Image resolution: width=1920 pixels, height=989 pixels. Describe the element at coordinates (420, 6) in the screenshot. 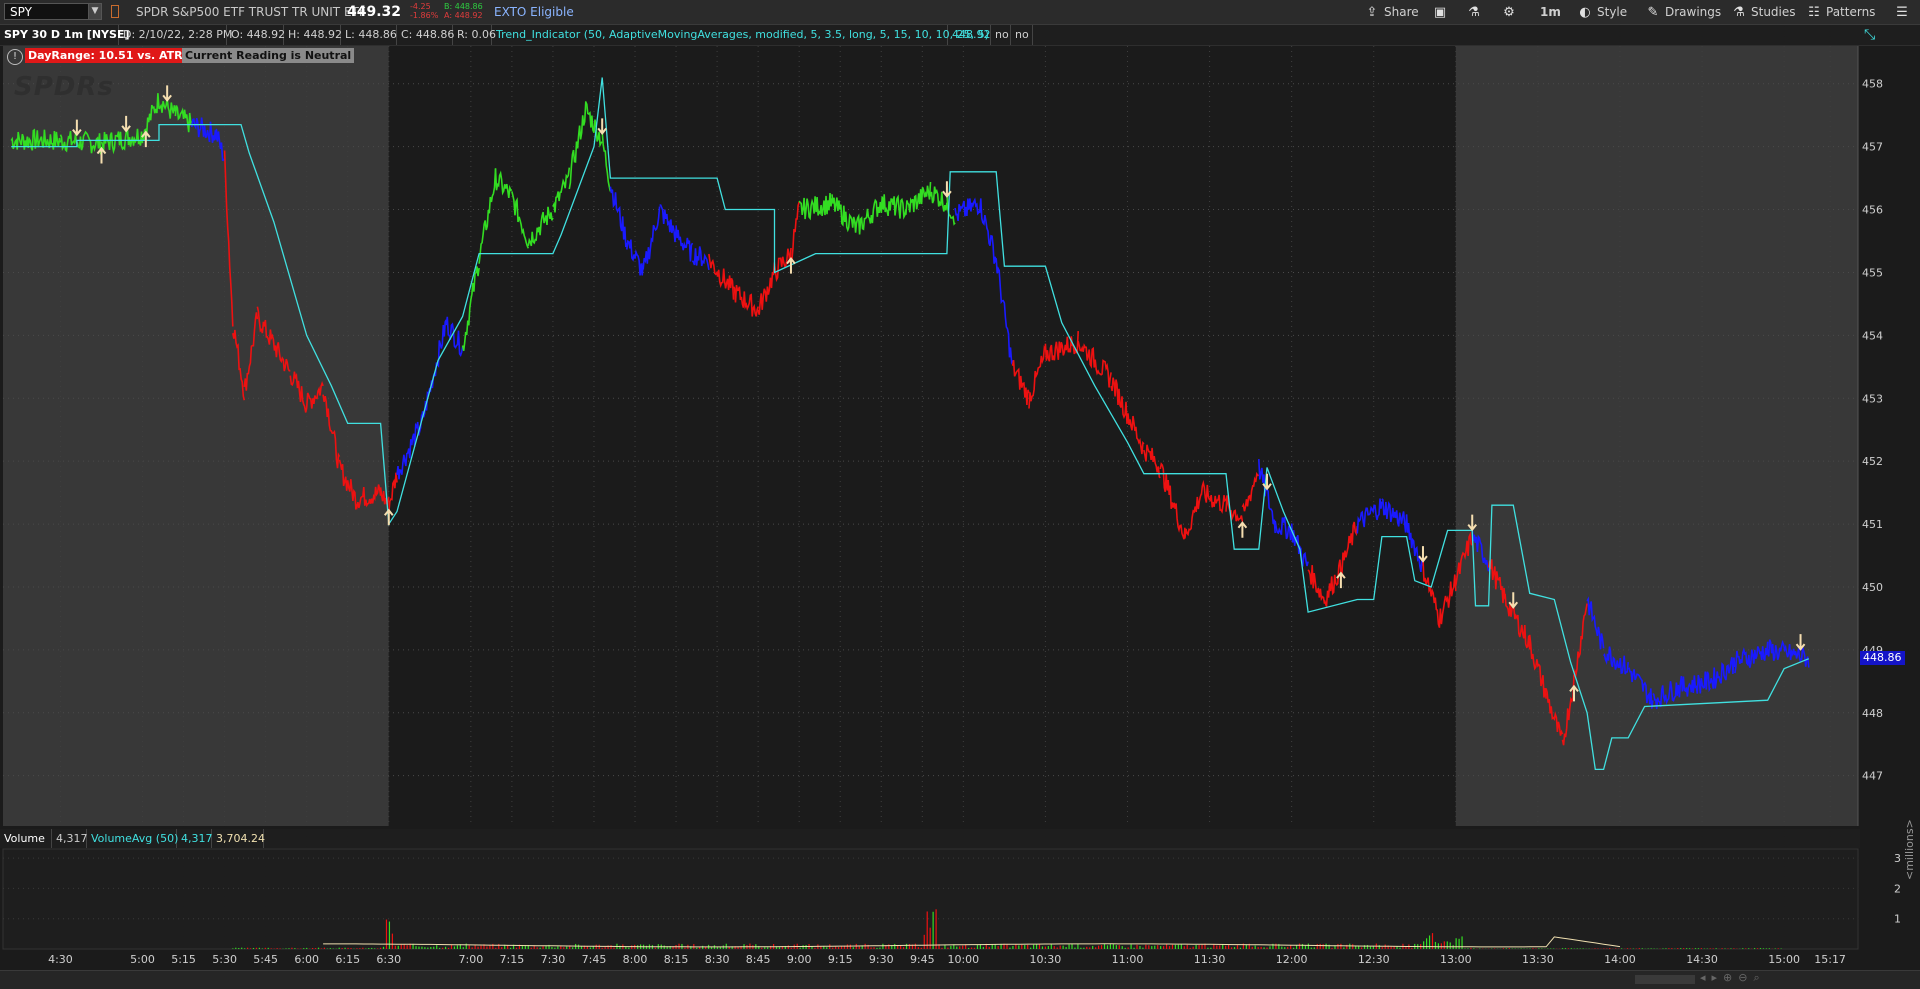

I see `net-change: -4.25` at that location.